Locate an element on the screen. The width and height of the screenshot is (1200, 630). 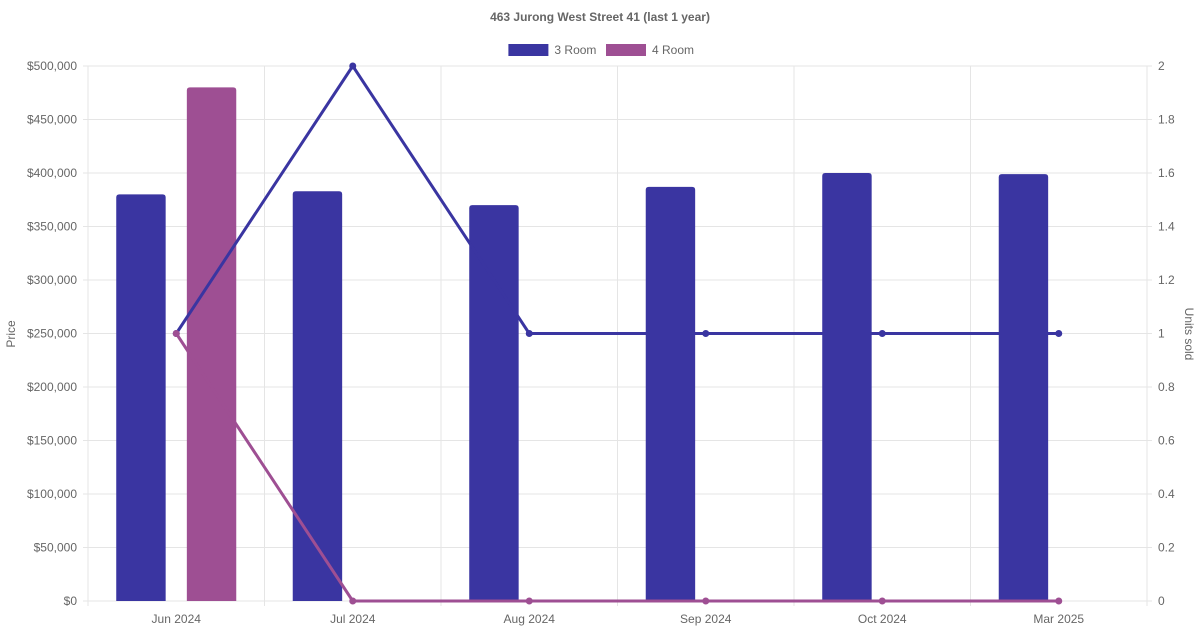
y2-tick-label: 1 is located at coordinates (1161, 334).